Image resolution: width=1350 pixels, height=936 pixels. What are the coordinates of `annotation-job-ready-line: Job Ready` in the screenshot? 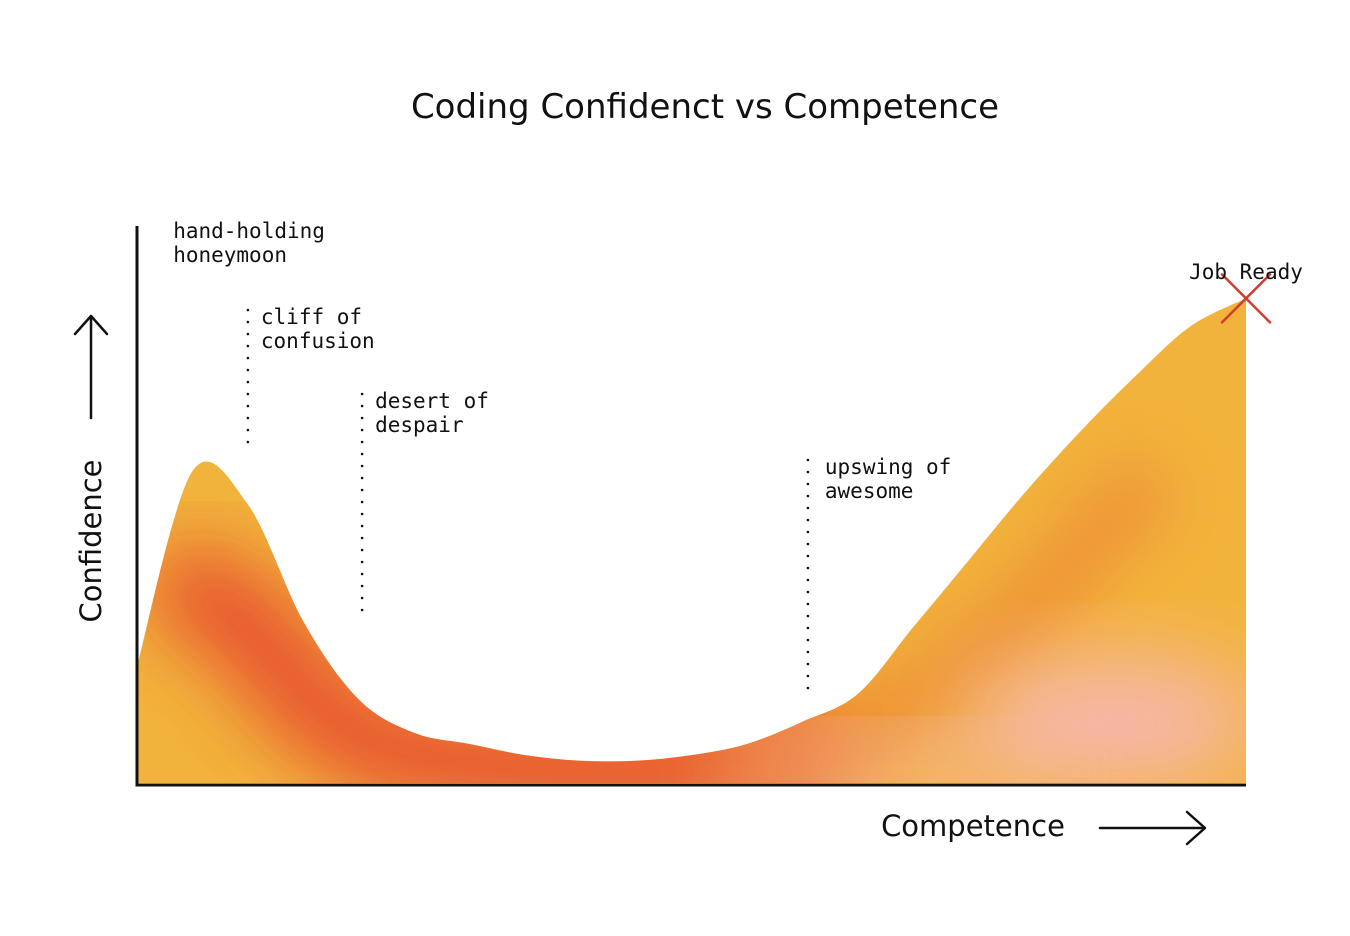 It's located at (1246, 272).